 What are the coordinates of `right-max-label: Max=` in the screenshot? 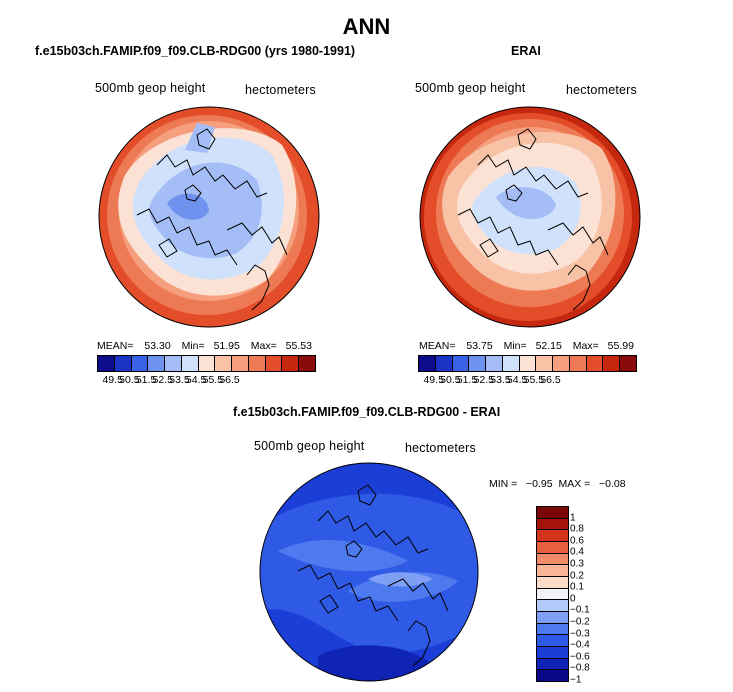 It's located at (585, 346).